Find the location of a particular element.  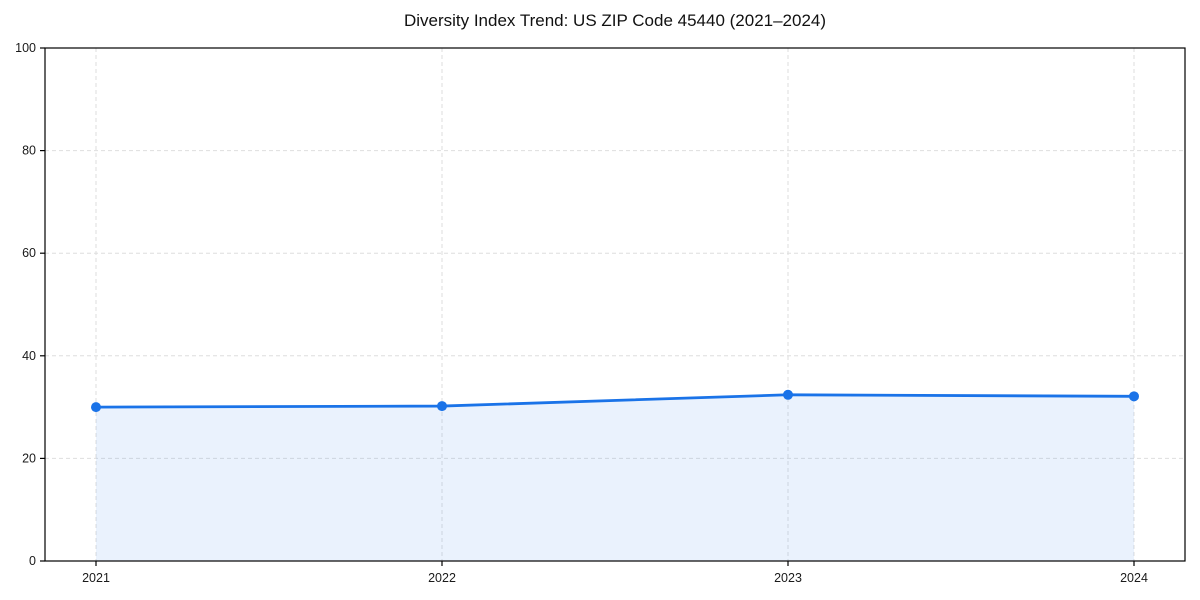

x-tick-label-2023: 2023 is located at coordinates (788, 578).